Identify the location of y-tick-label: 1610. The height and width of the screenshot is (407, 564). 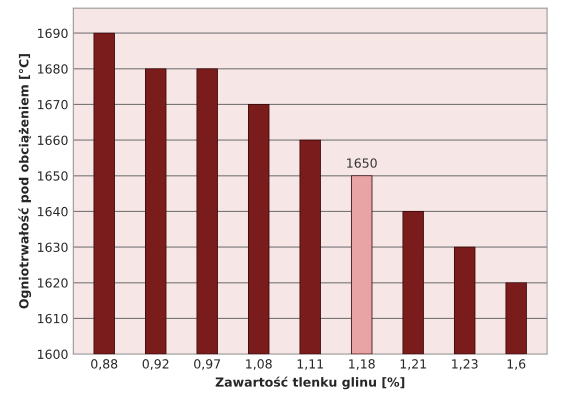
(53, 319).